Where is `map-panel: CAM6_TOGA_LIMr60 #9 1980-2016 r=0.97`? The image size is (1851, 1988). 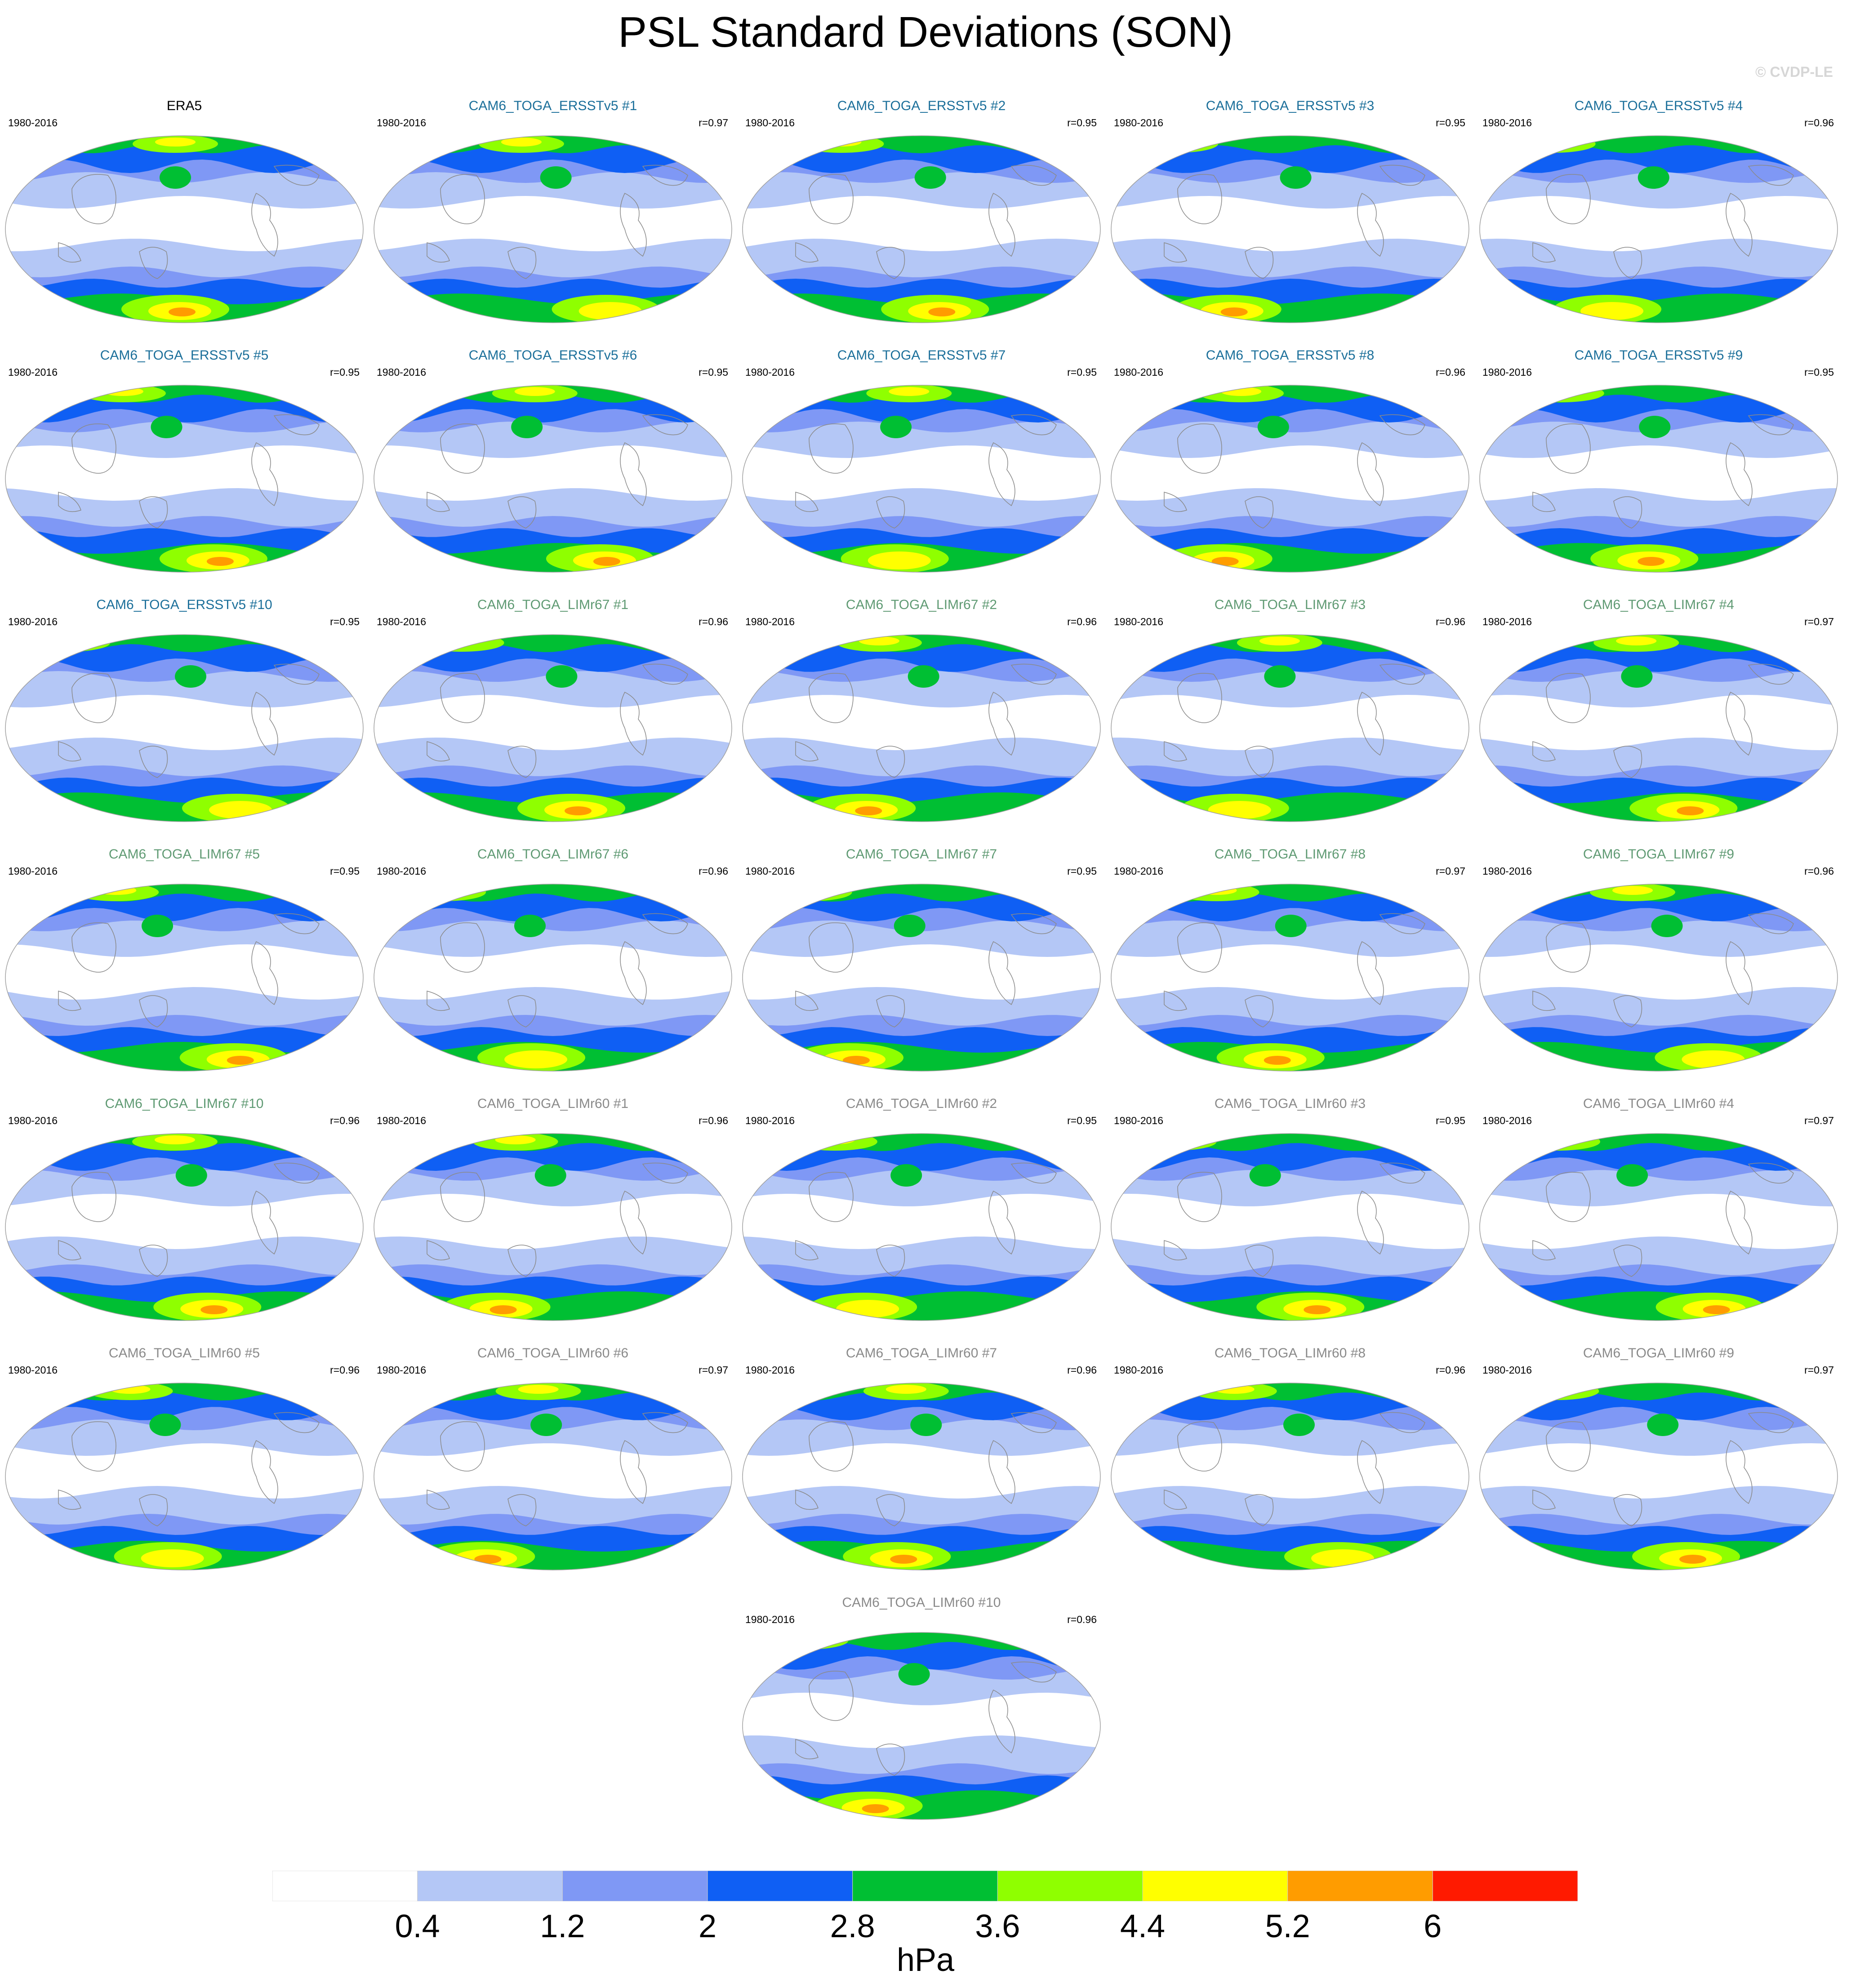
map-panel: CAM6_TOGA_LIMr60 #9 1980-2016 r=0.97 is located at coordinates (1658, 1454).